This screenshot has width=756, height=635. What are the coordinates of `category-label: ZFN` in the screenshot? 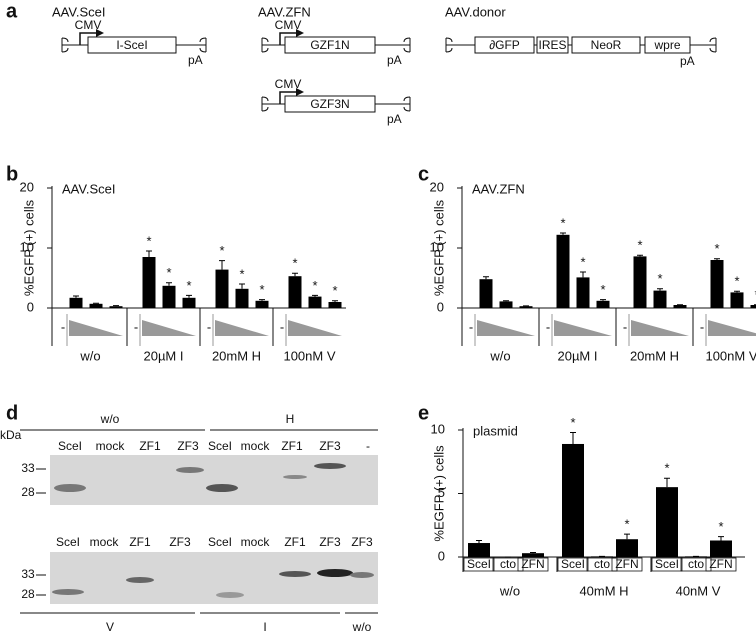 It's located at (532, 564).